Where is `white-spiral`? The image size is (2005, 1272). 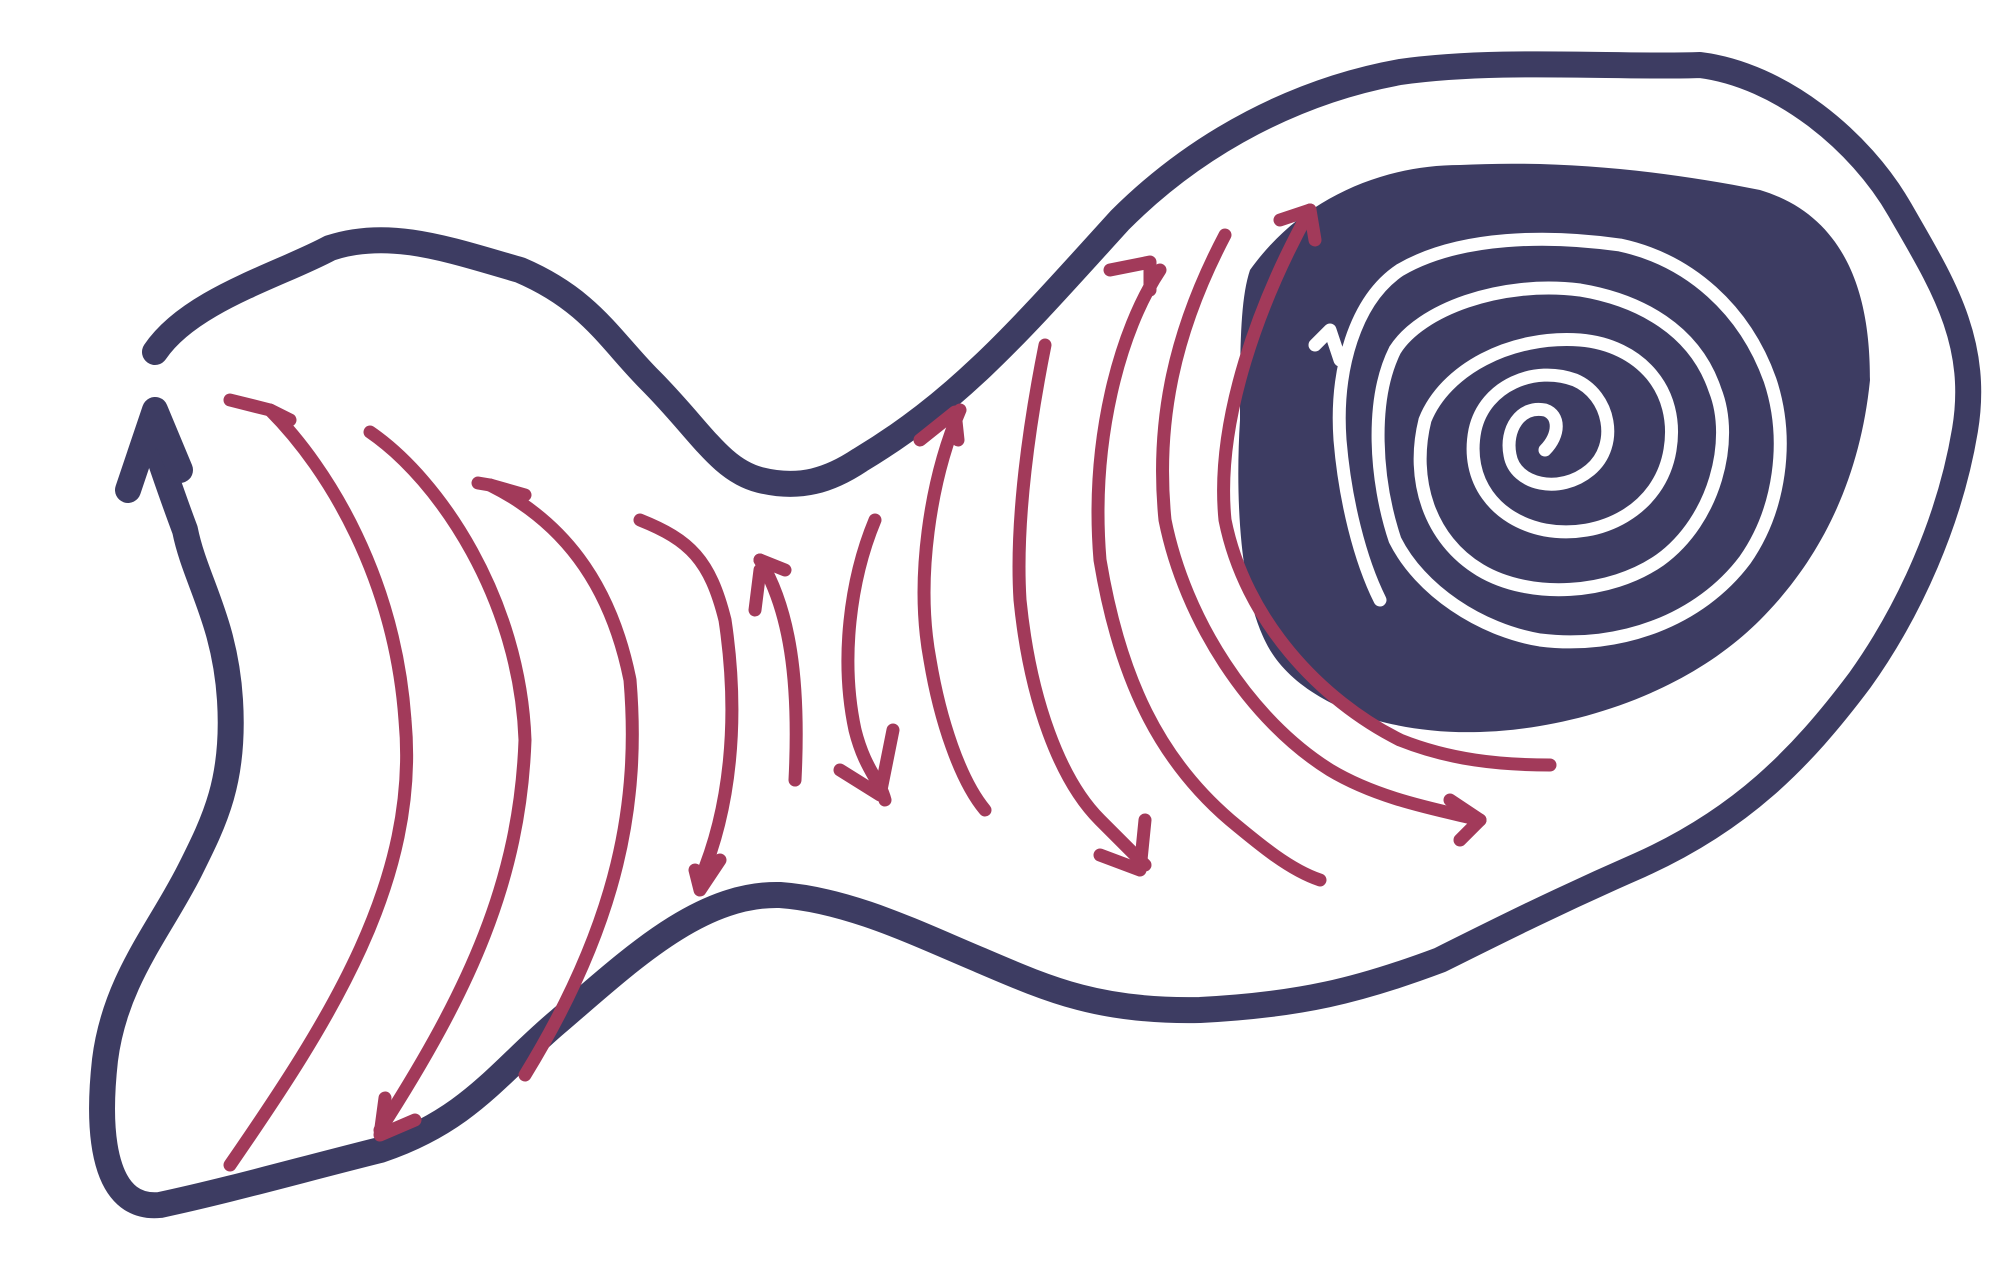 white-spiral is located at coordinates (1559, 440).